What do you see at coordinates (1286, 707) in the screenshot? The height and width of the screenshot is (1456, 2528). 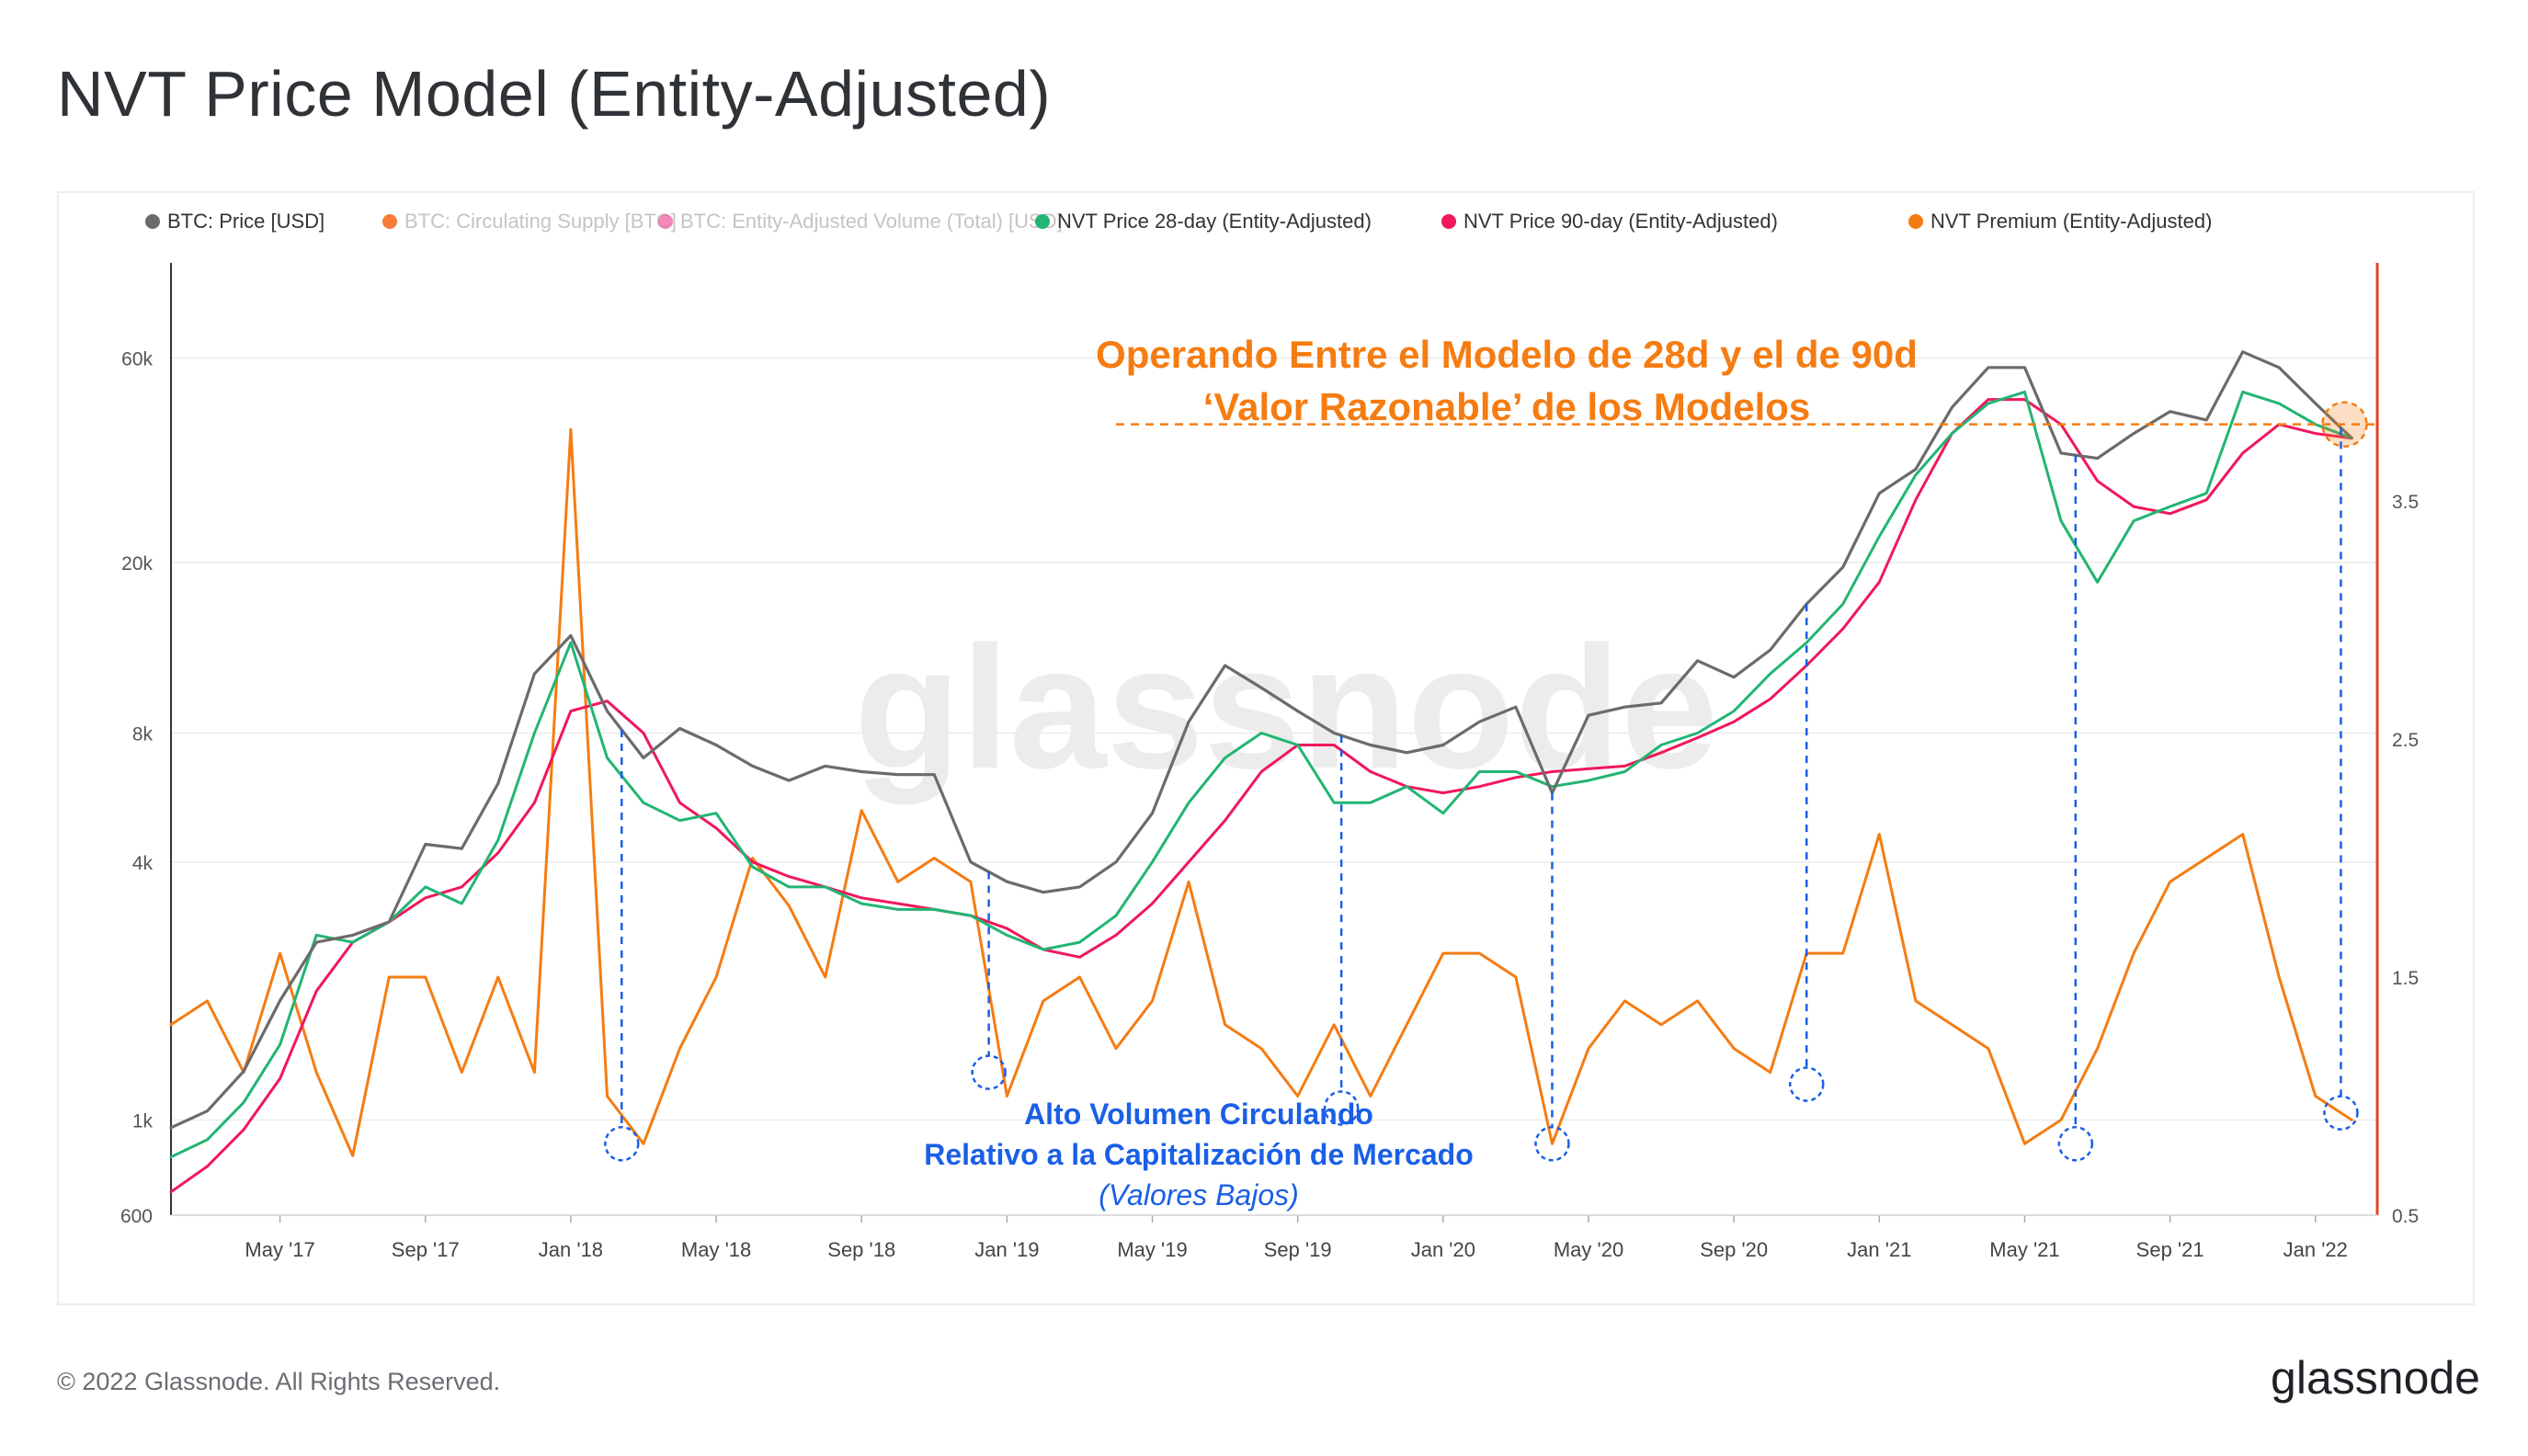 I see `watermark: glassnode` at bounding box center [1286, 707].